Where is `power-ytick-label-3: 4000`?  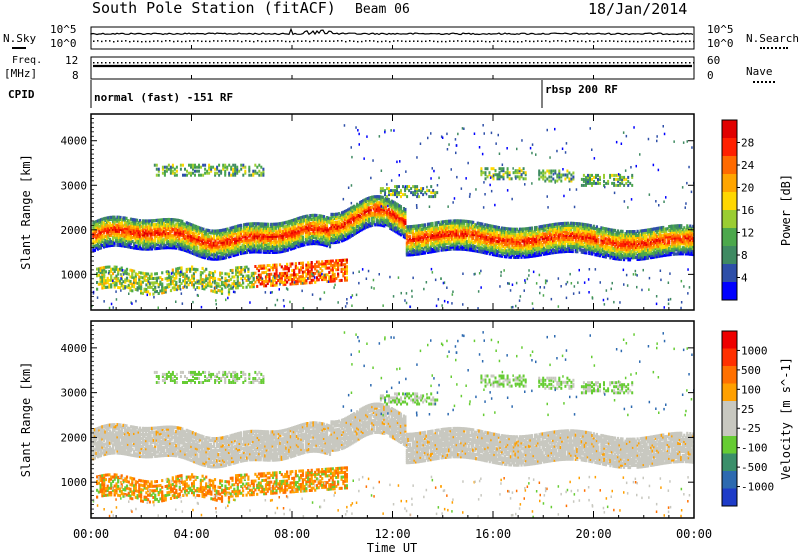 power-ytick-label-3: 4000 is located at coordinates (74, 141).